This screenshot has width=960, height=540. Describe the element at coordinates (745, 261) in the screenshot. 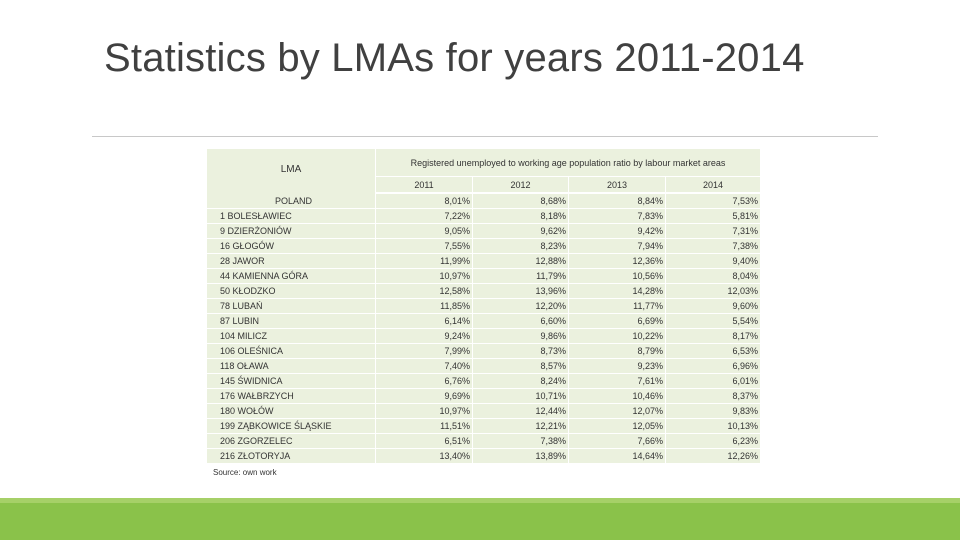

I see `ratio-value: 9,40%` at that location.